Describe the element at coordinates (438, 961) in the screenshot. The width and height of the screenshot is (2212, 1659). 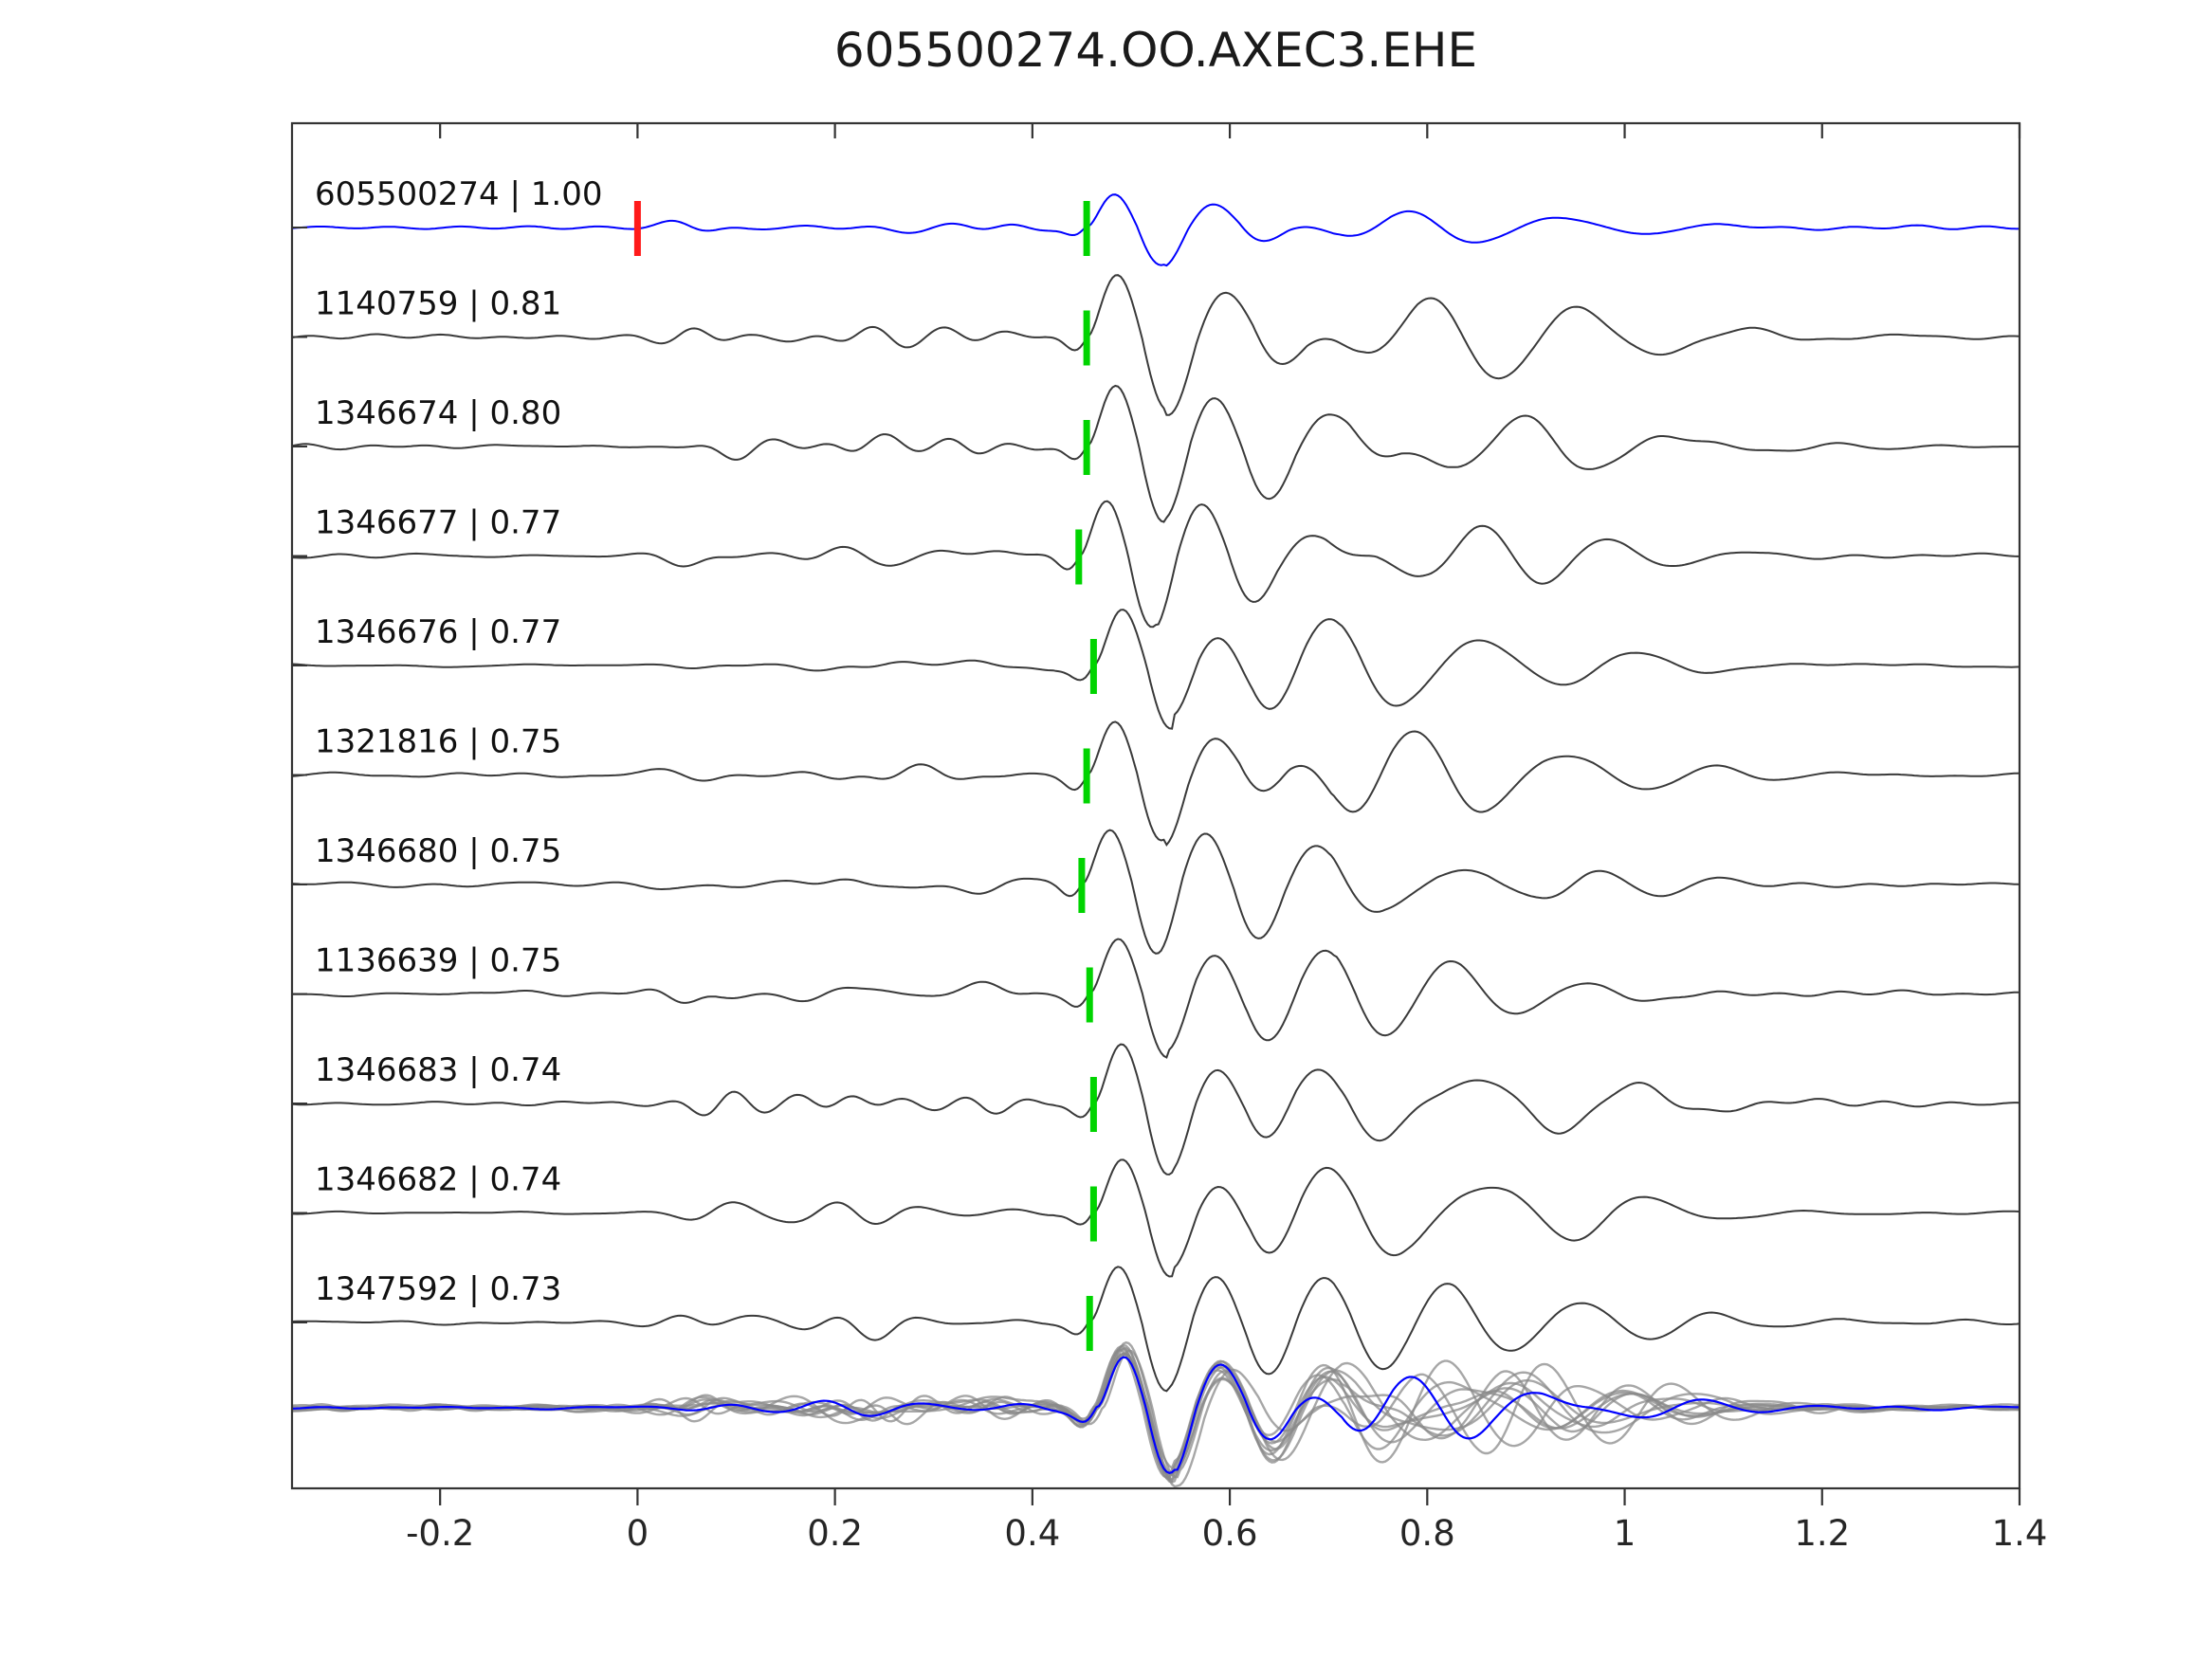
I see `trace-label: 1136639 | 0.75` at that location.